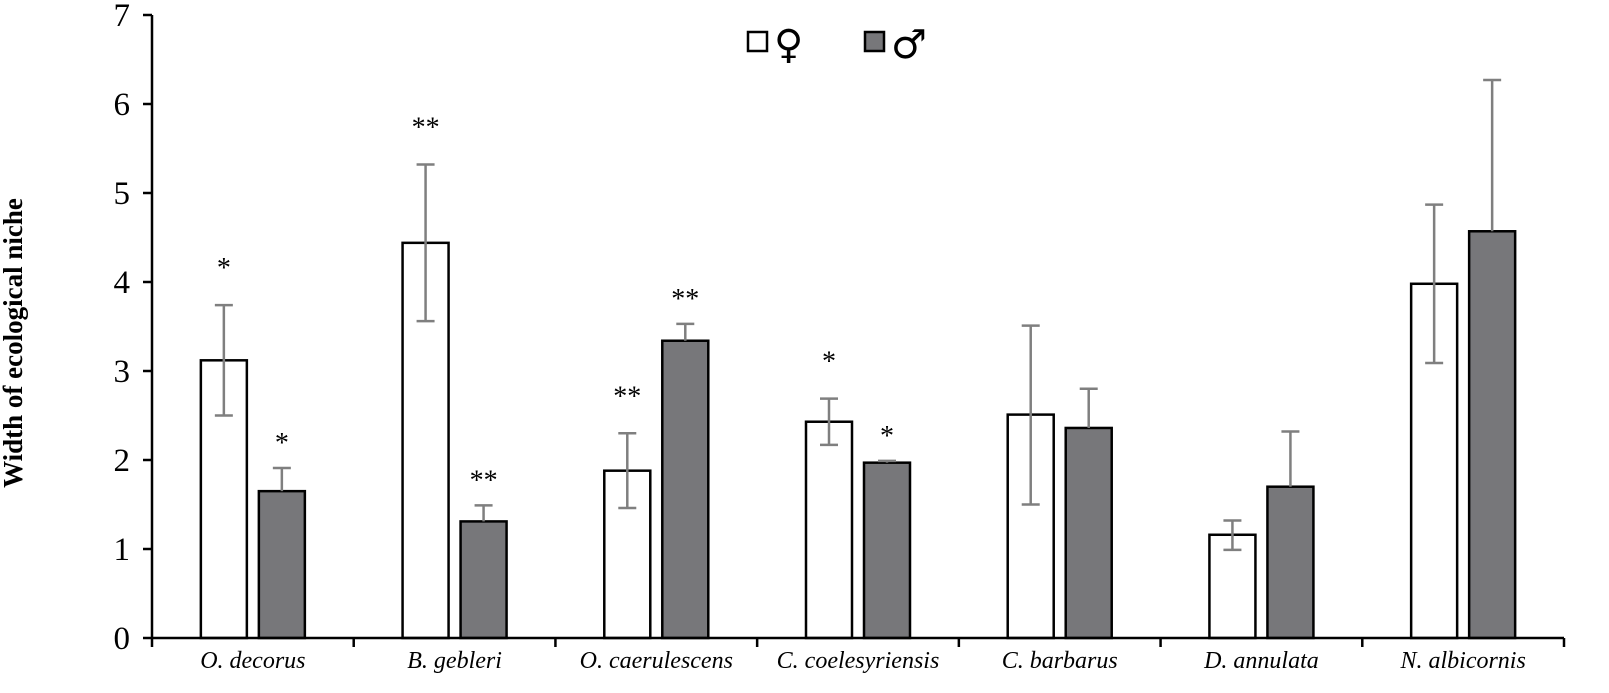  I want to click on legend-label-female: ♀, so click(788, 45).